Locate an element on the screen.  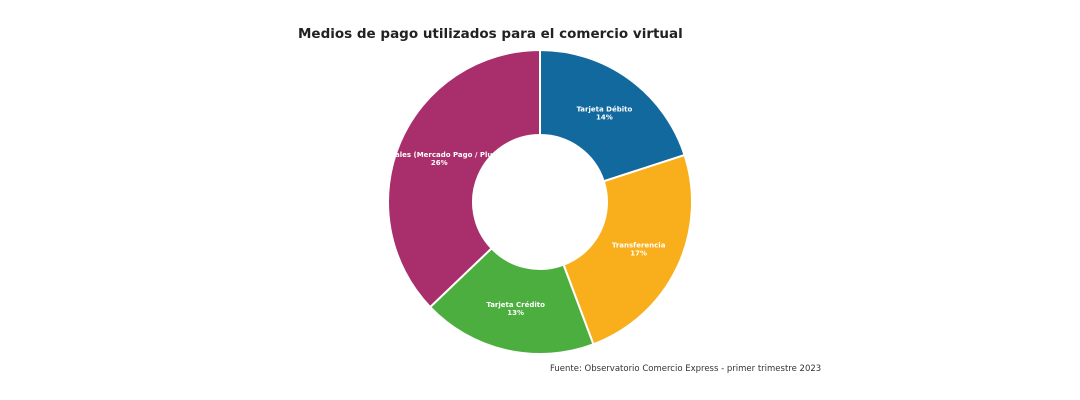
slice-value-transferencia: 17% is located at coordinates (638, 254).